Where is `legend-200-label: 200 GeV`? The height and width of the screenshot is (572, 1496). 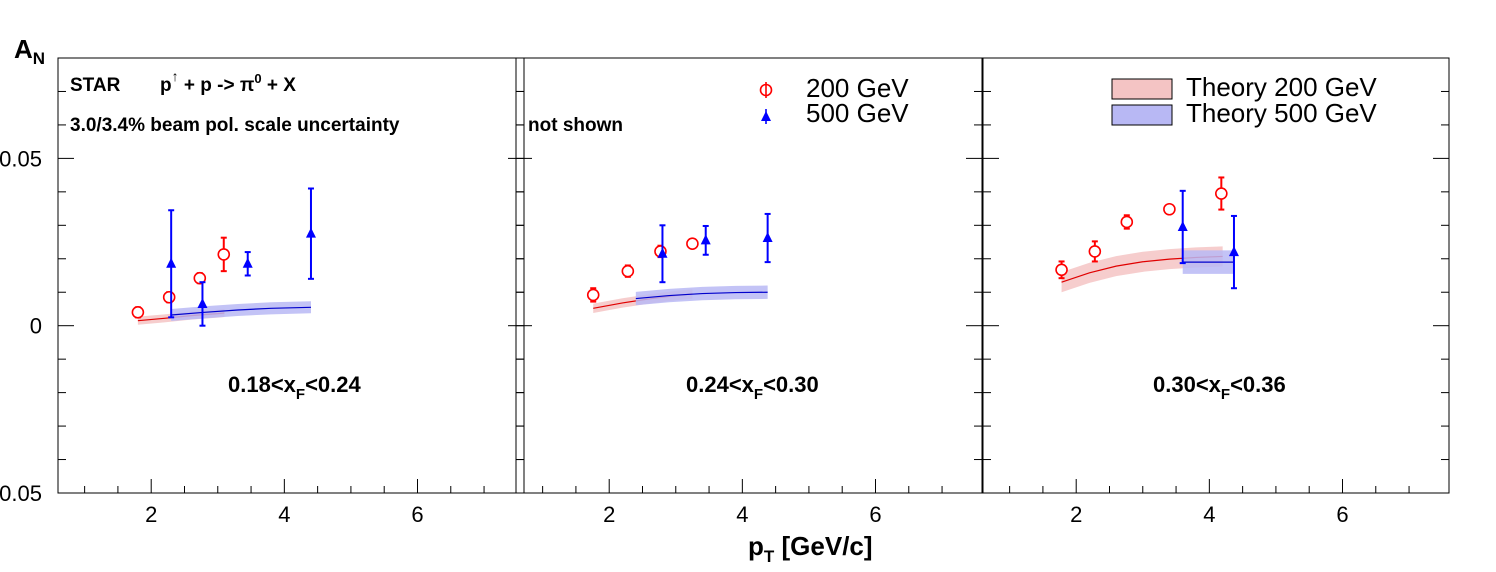 legend-200-label: 200 GeV is located at coordinates (857, 88).